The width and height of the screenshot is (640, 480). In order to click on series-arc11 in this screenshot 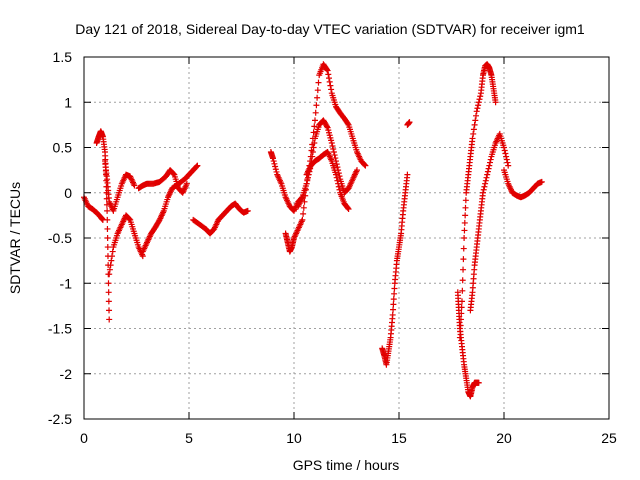, I will do `click(327, 181)`.